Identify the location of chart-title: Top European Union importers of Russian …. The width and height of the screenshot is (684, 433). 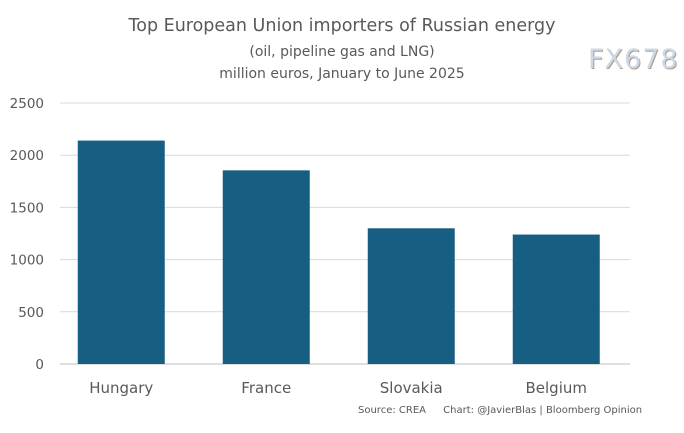
(342, 26).